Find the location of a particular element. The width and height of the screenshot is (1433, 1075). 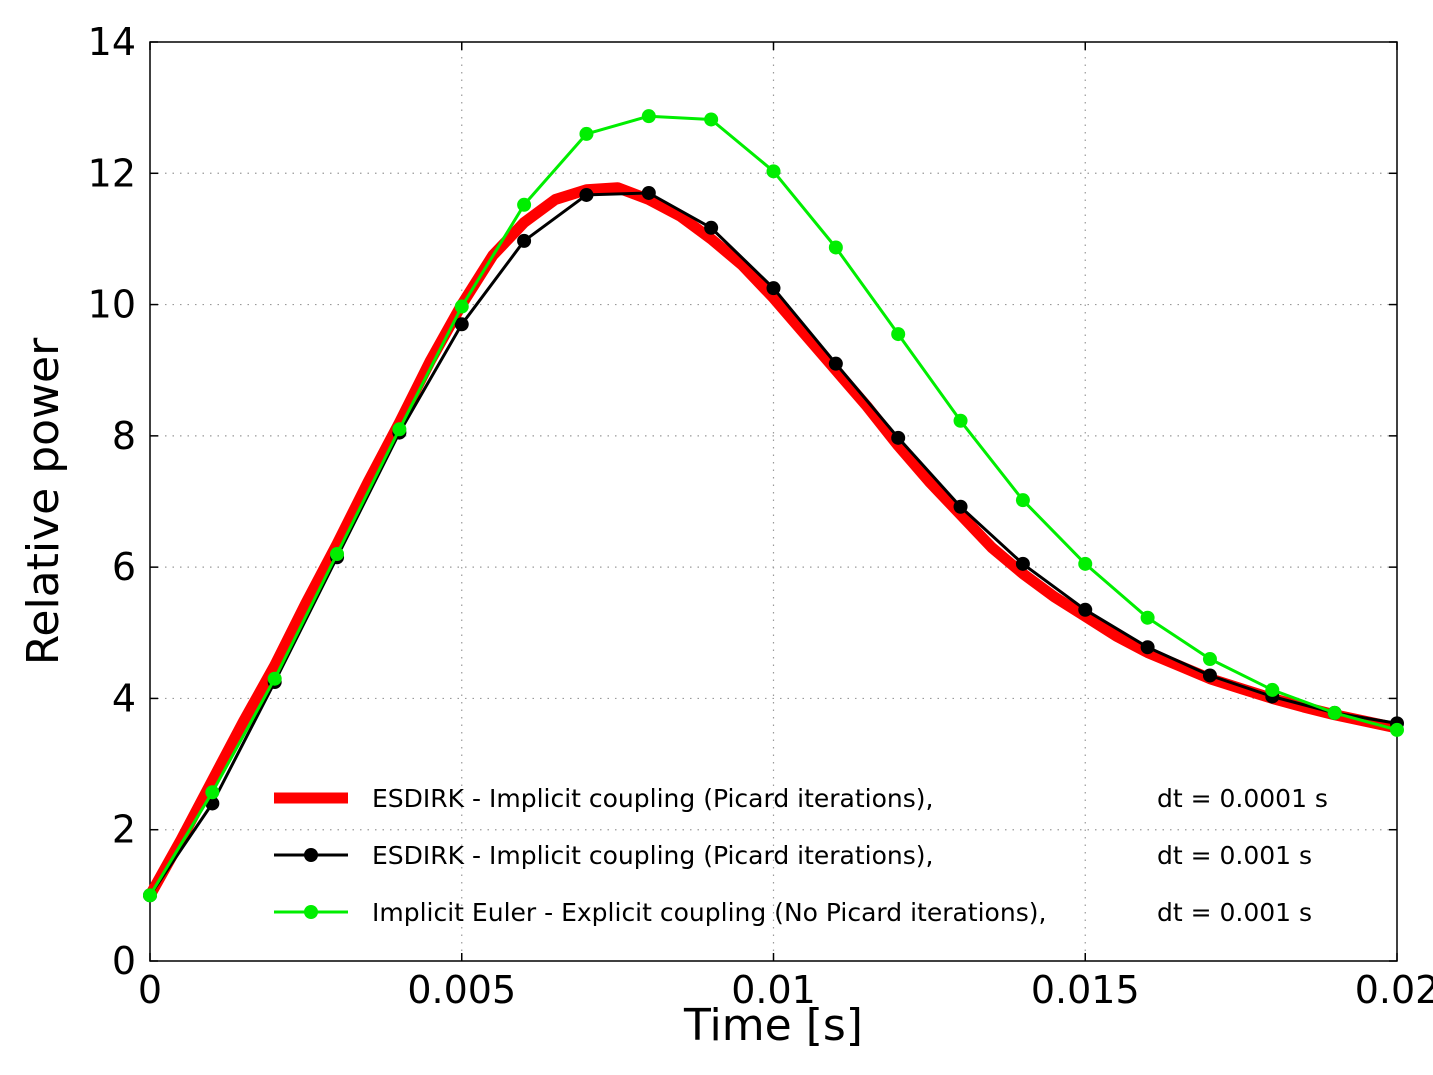

x-tick-label: 0.005 is located at coordinates (461, 990).